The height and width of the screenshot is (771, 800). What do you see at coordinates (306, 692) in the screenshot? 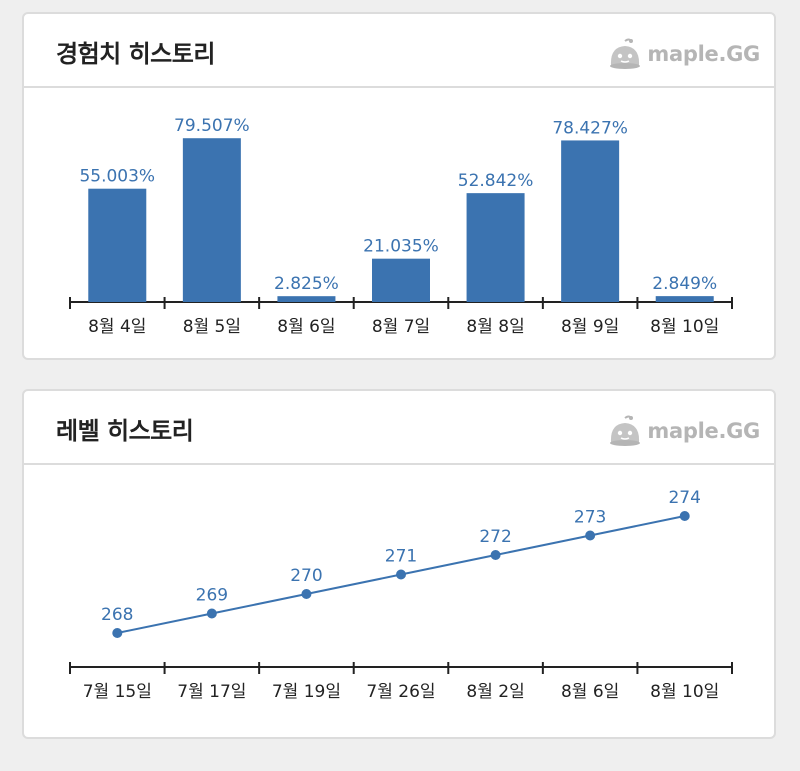
I see `x-tick-label: 7월 19일` at bounding box center [306, 692].